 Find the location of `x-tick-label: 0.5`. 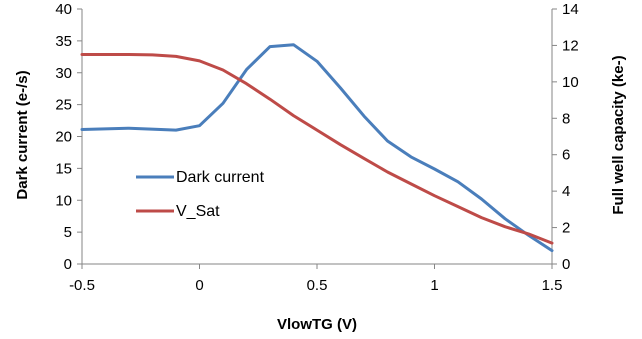

x-tick-label: 0.5 is located at coordinates (317, 285).